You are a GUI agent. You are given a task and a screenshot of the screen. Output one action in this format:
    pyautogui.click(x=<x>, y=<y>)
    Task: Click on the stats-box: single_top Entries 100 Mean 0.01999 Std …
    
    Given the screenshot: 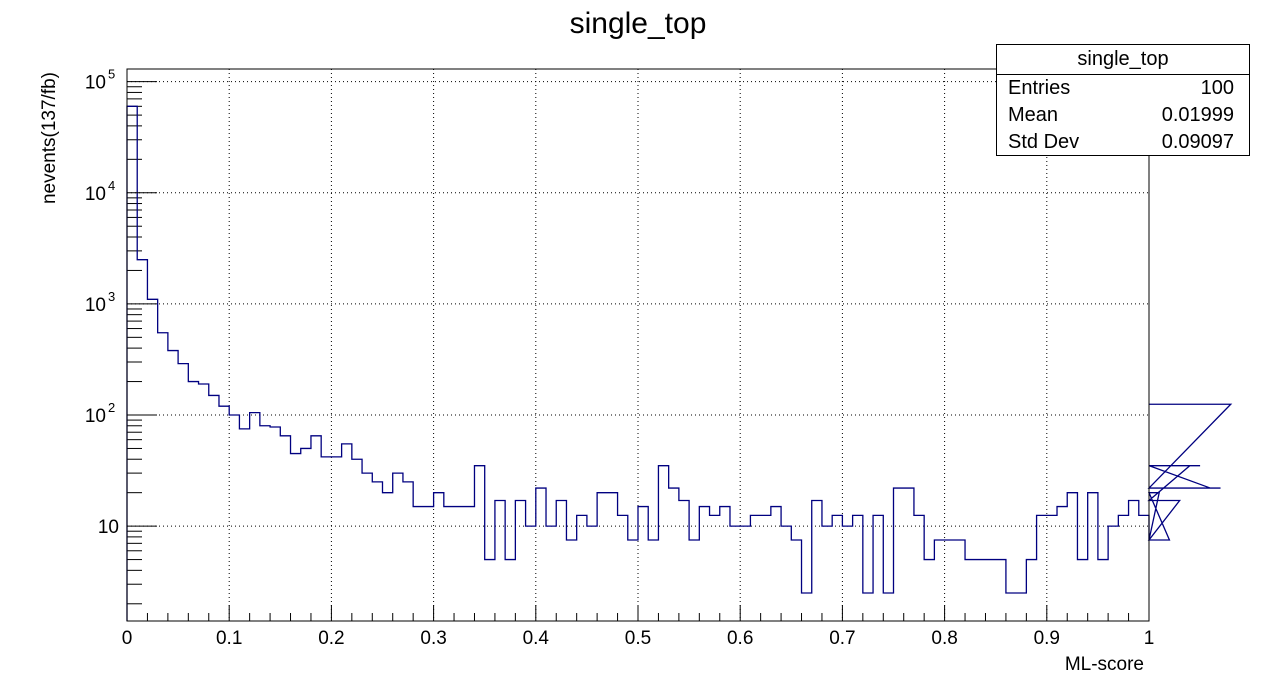 What is the action you would take?
    pyautogui.click(x=1123, y=100)
    